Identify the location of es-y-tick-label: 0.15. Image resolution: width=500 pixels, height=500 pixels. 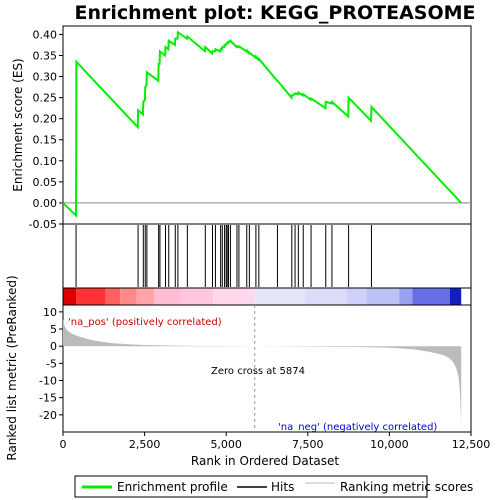
(45, 140).